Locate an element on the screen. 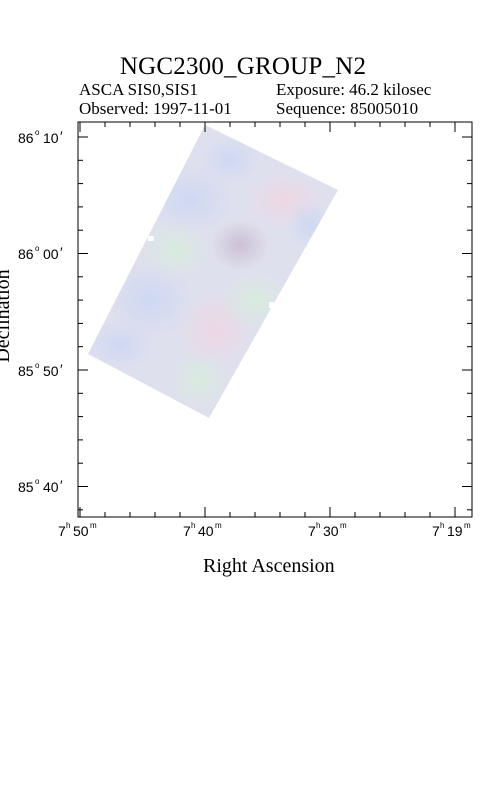 This screenshot has height=792, width=486. y-tick-label: 86 o 00 ′ is located at coordinates (40, 253).